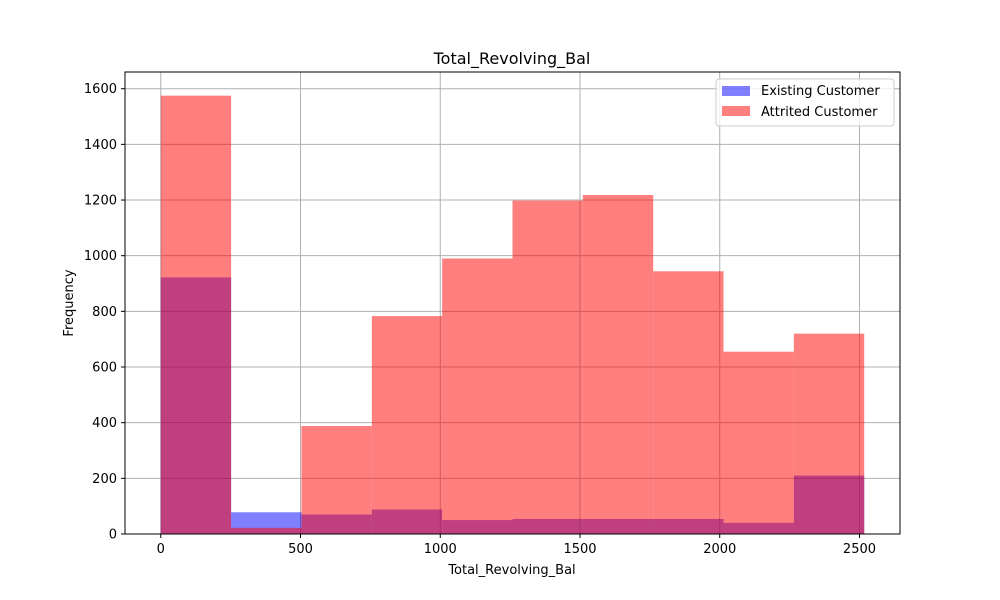 The width and height of the screenshot is (1000, 600). What do you see at coordinates (300, 549) in the screenshot?
I see `x-tick-label: 500` at bounding box center [300, 549].